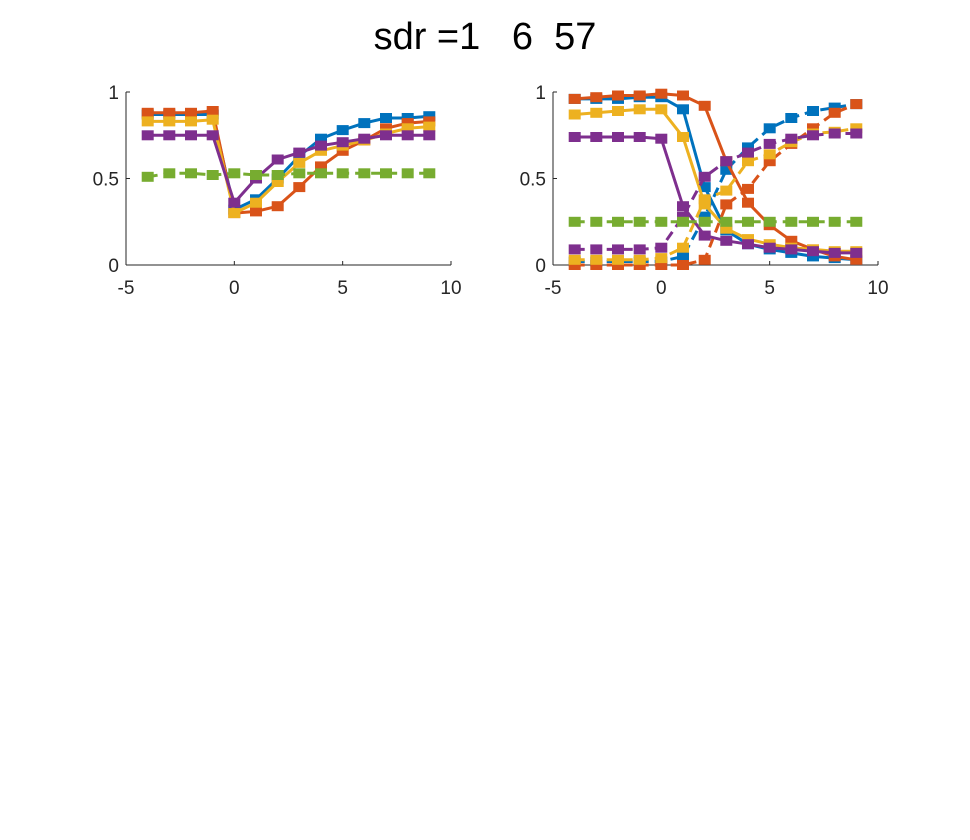  What do you see at coordinates (540, 266) in the screenshot?
I see `y-tick-label: 0` at bounding box center [540, 266].